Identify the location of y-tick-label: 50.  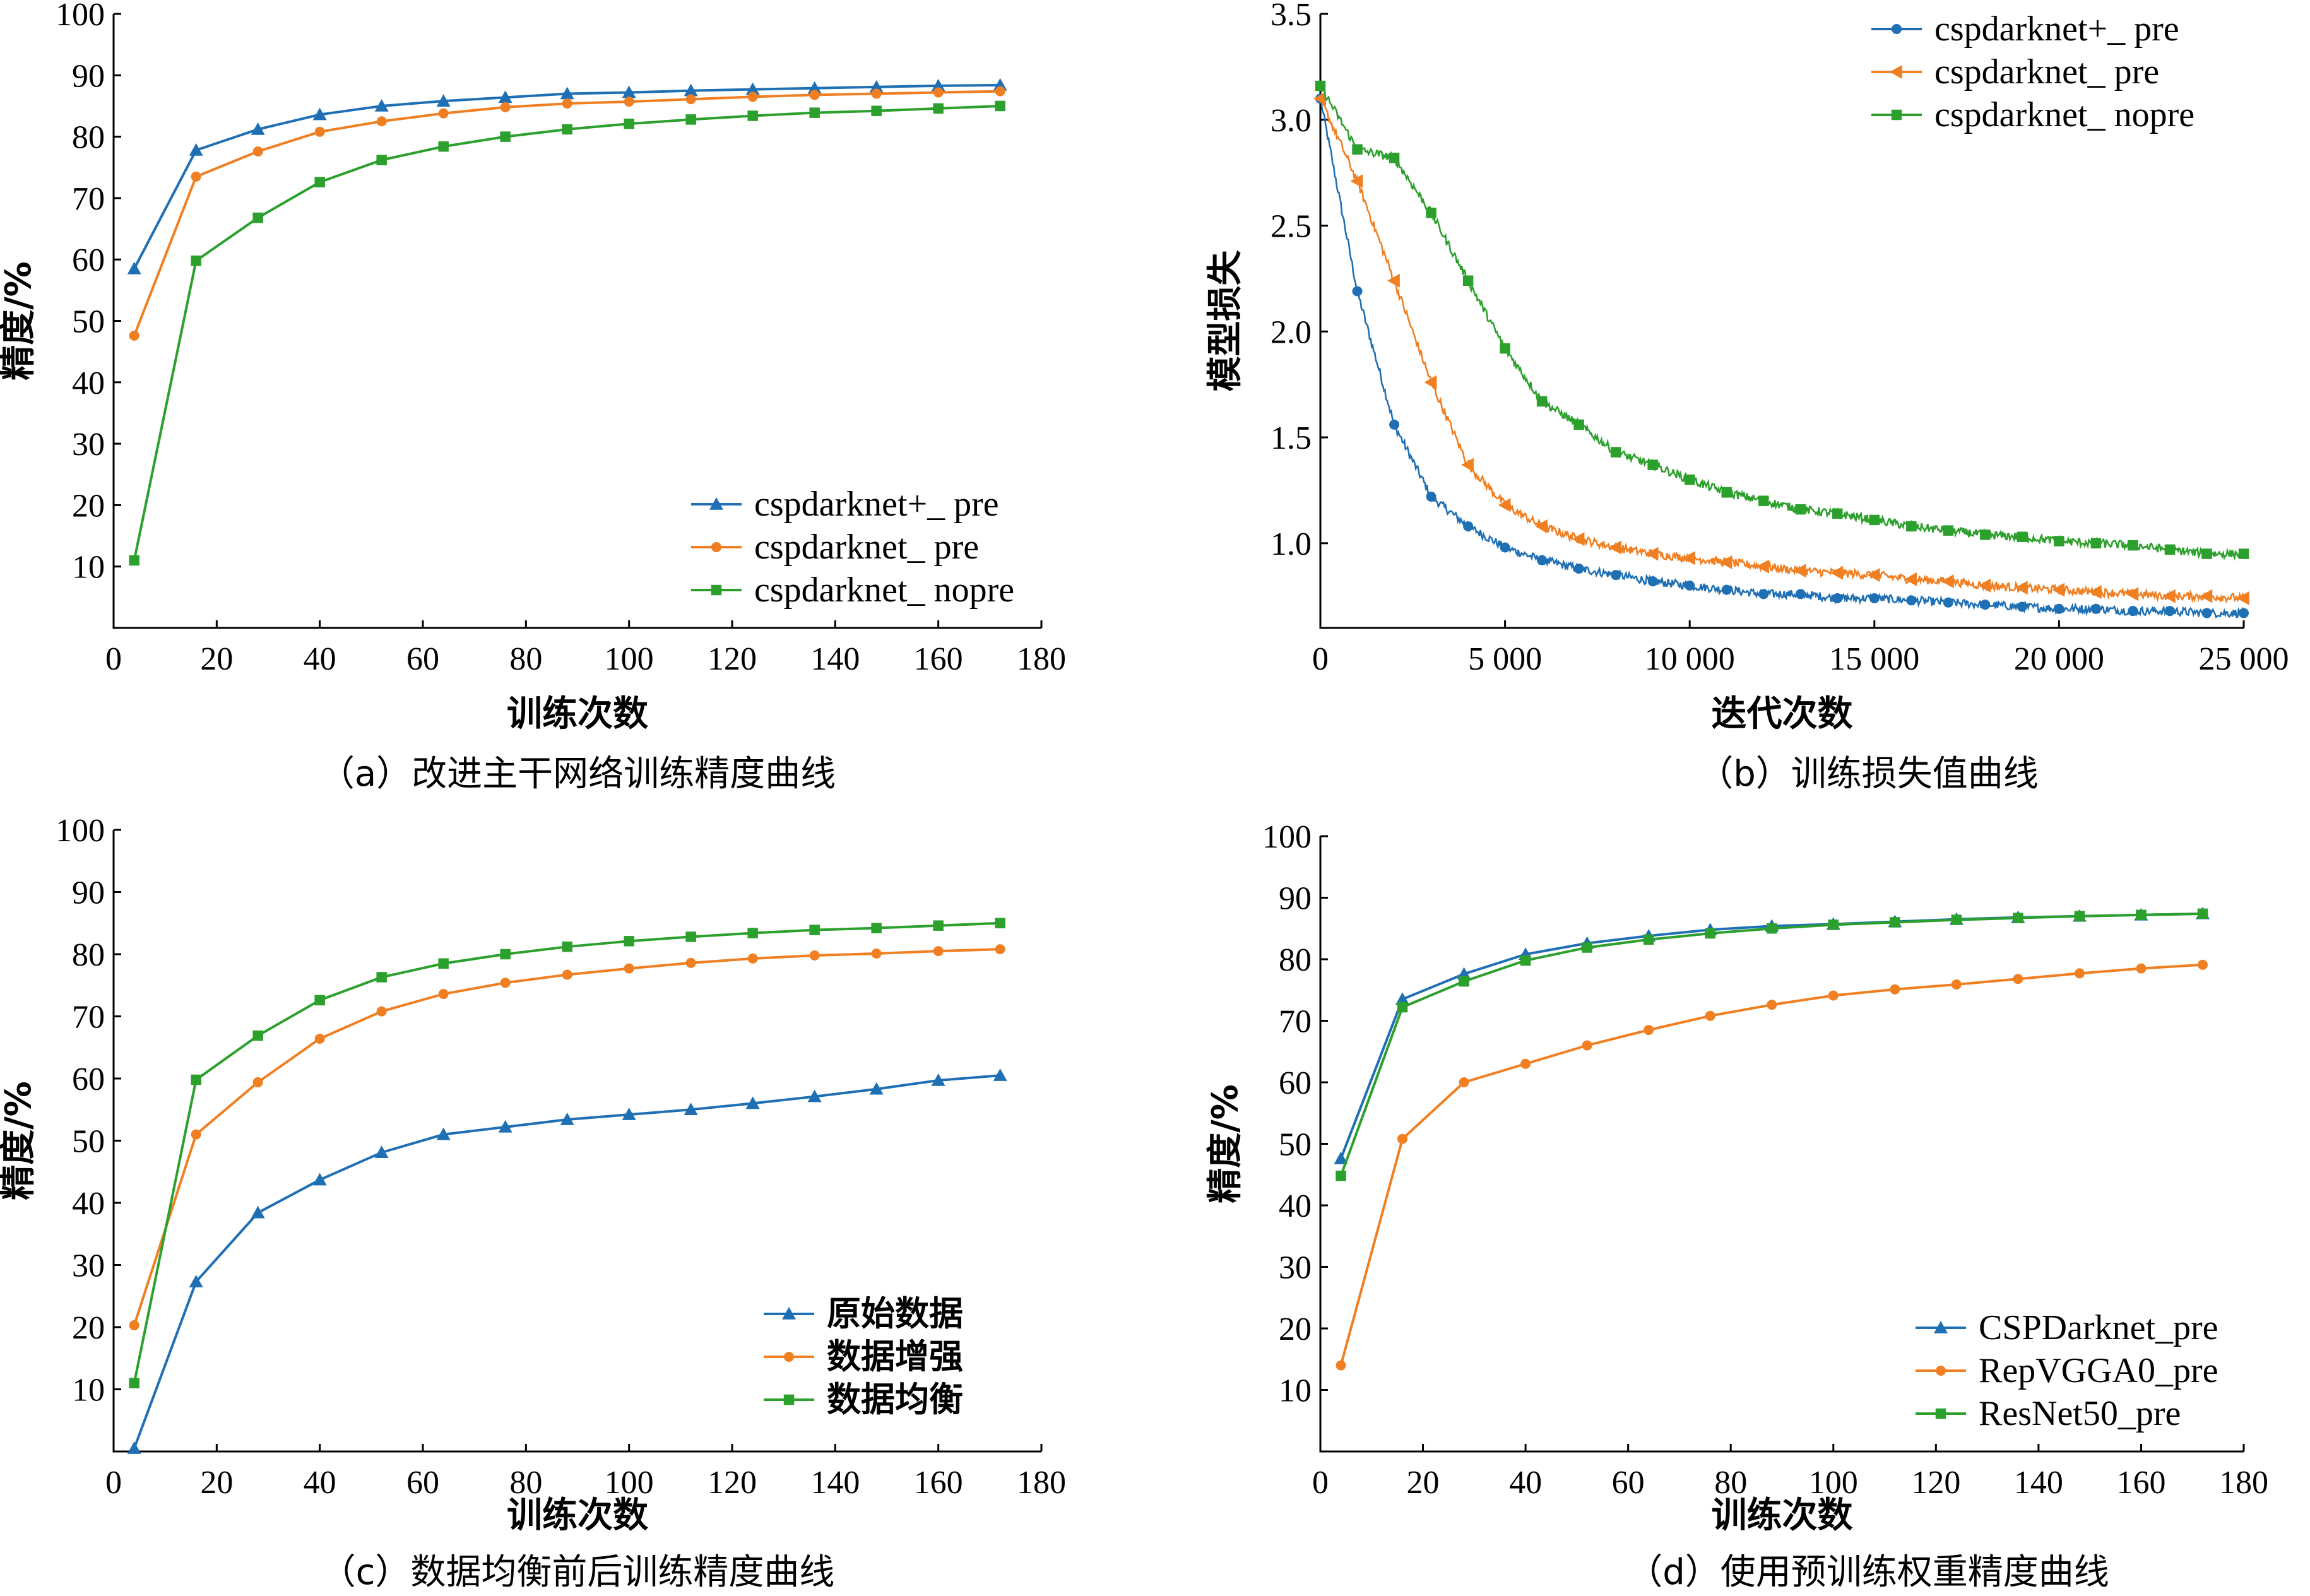
(89, 1142).